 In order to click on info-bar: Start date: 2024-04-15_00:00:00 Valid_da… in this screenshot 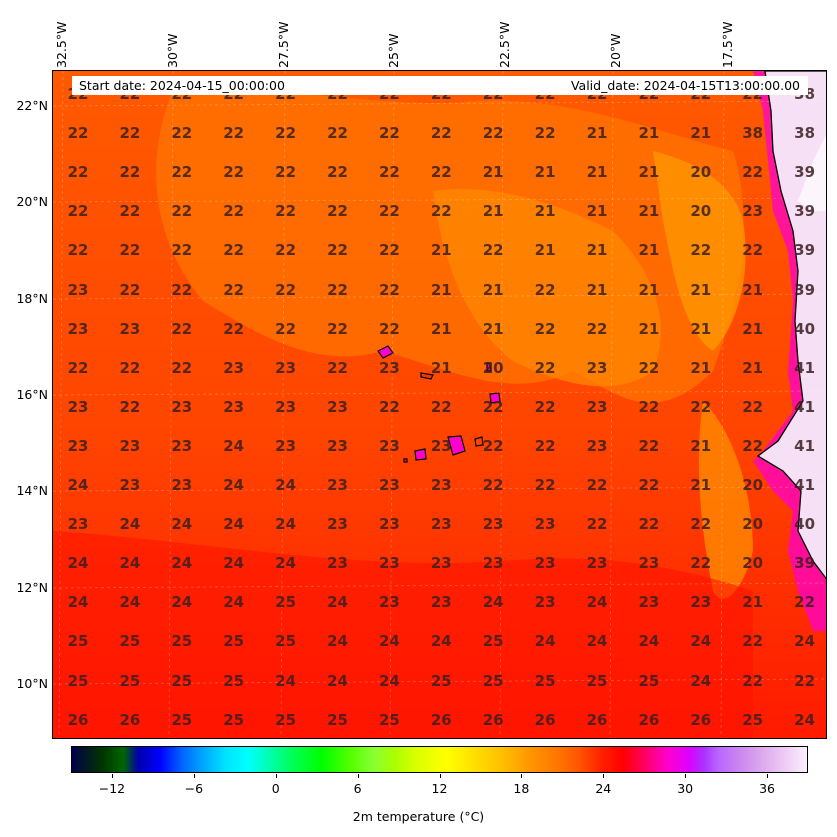, I will do `click(440, 85)`.